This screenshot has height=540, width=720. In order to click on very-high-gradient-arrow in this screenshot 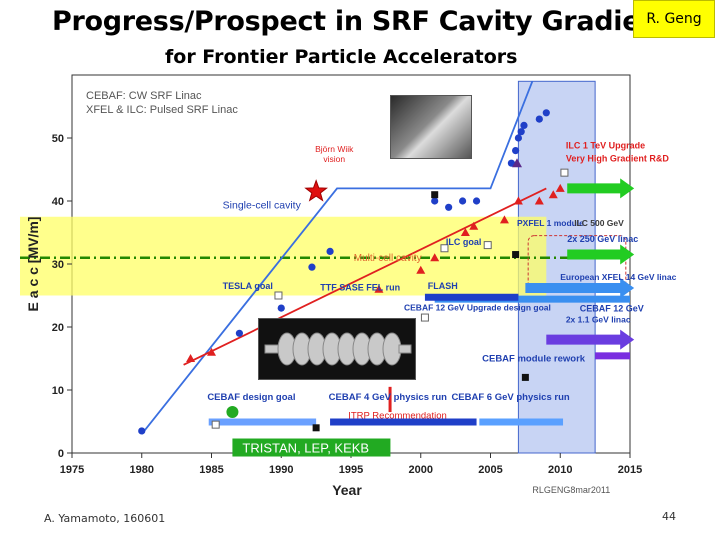, I will do `click(601, 188)`.